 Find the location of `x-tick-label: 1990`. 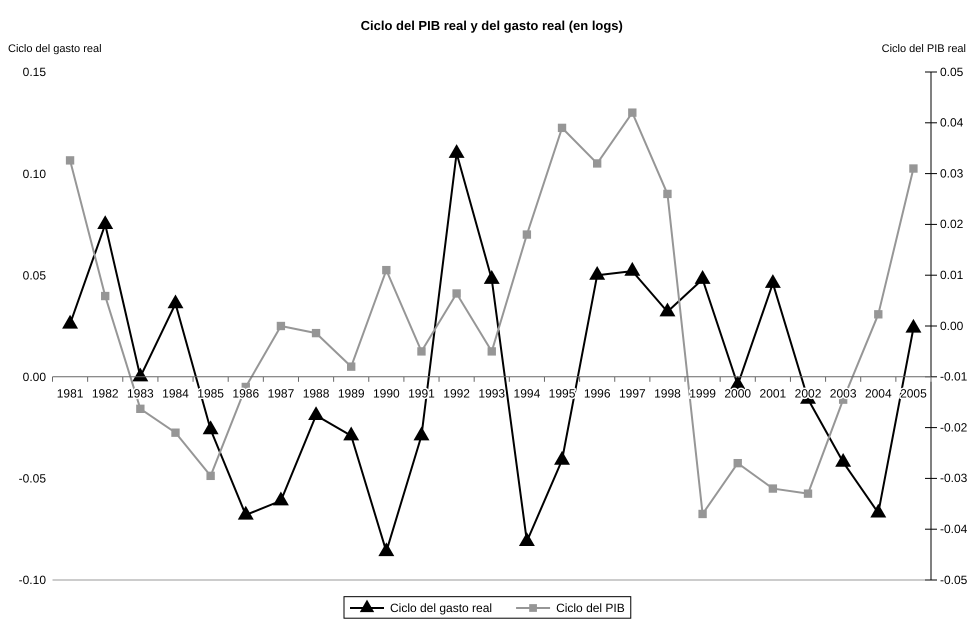

x-tick-label: 1990 is located at coordinates (386, 393).